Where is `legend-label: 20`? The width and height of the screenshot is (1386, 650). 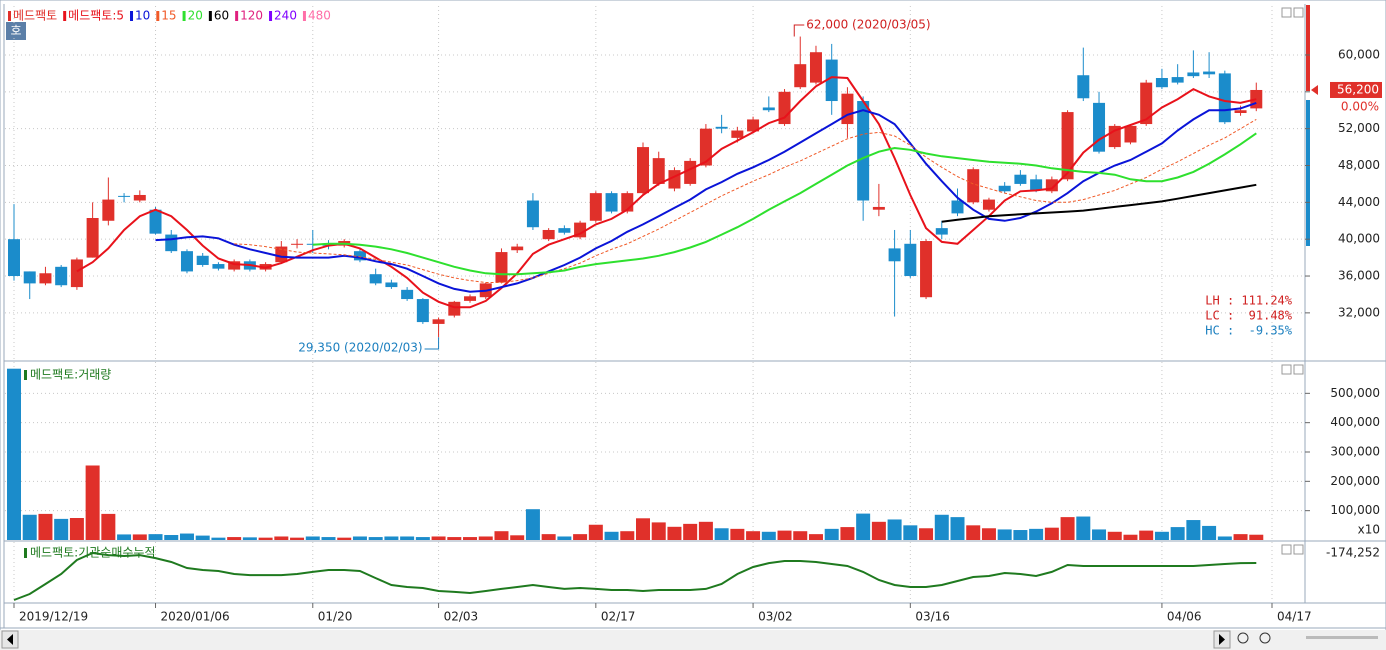
legend-label: 20 is located at coordinates (195, 16).